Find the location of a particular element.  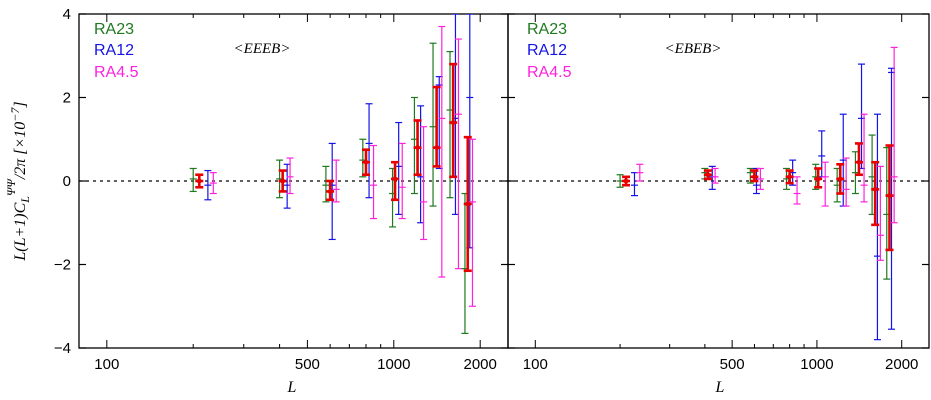

y-tick-label: 2 is located at coordinates (67, 98).